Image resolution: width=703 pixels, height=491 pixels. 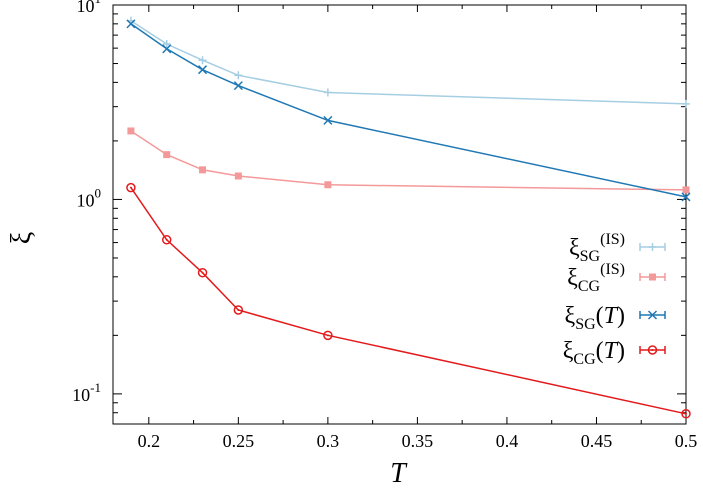 I want to click on legend-label: ξSG(T), so click(x=594, y=318).